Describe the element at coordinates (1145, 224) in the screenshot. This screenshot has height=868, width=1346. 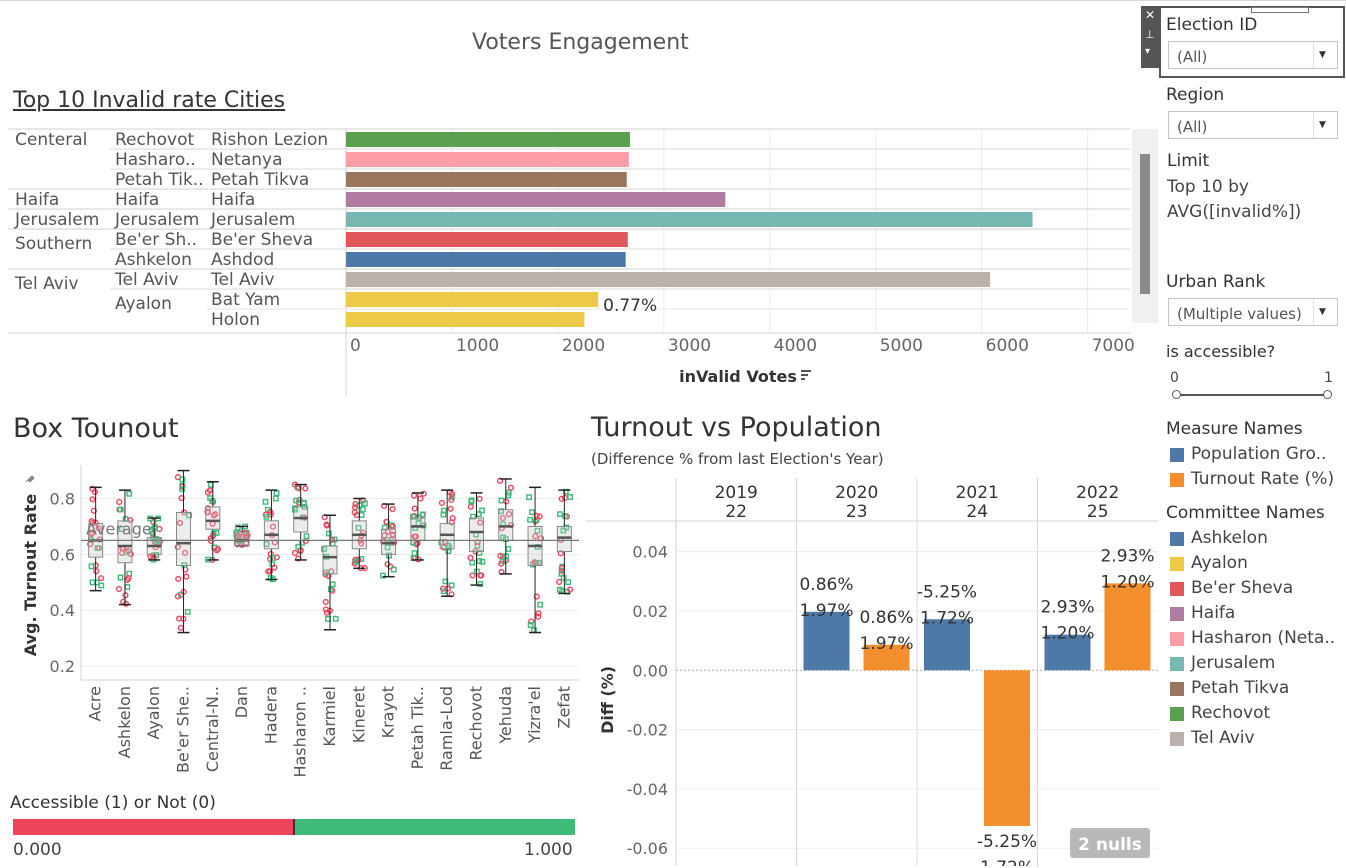
I see `scrollbar-thumb` at that location.